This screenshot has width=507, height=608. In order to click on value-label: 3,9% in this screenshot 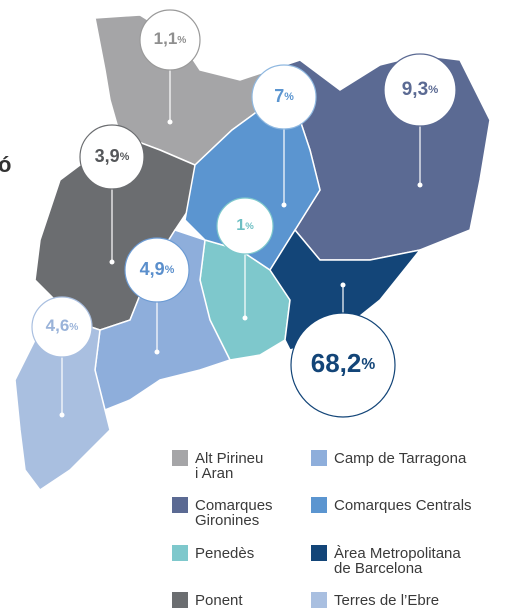, I will do `click(112, 156)`.